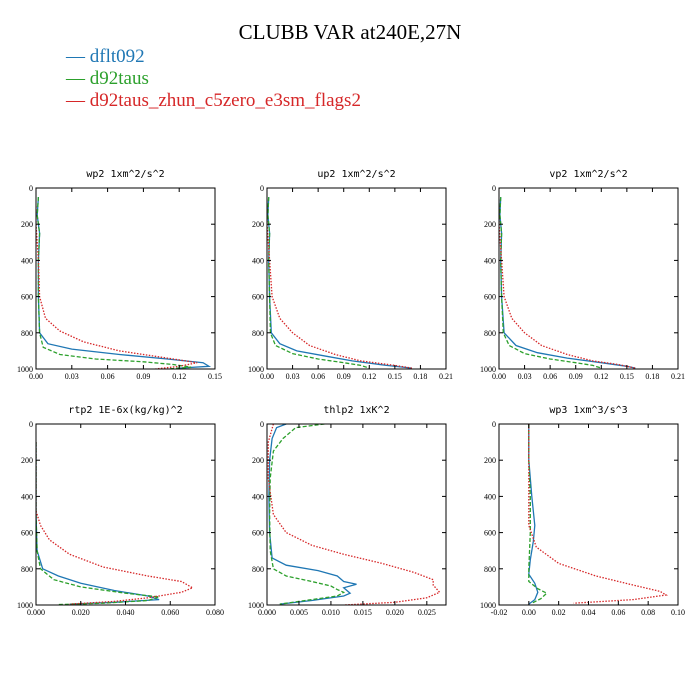 The width and height of the screenshot is (700, 700). I want to click on legend-entry-d92taus-zhun: — d92taus_zhun_c5zero_e3sm_flags2, so click(213, 101).